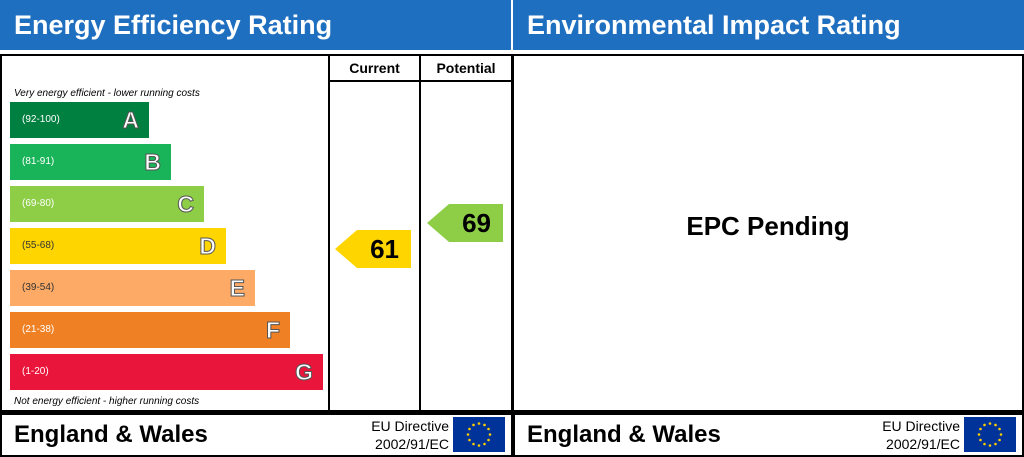 The width and height of the screenshot is (1024, 457). What do you see at coordinates (107, 204) in the screenshot?
I see `band-c: (69-80) C` at bounding box center [107, 204].